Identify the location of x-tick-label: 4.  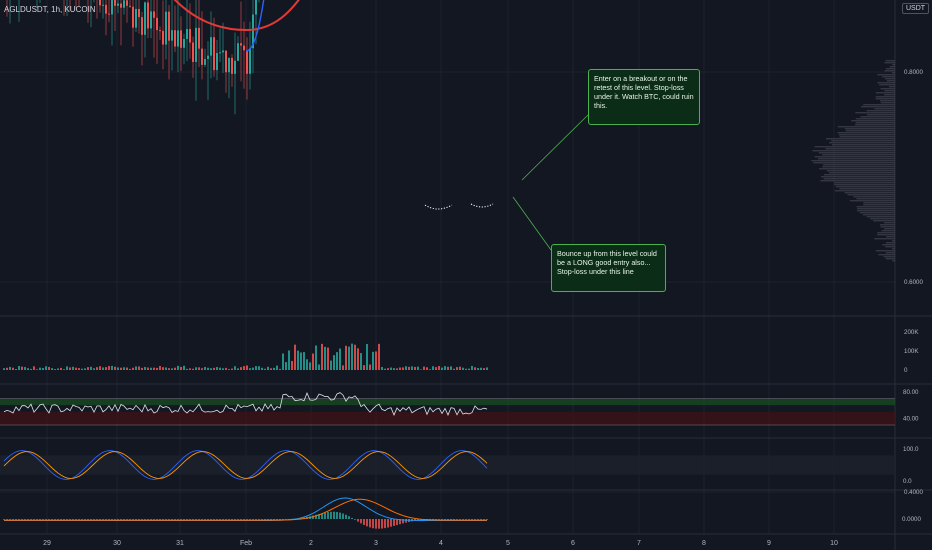
(441, 543).